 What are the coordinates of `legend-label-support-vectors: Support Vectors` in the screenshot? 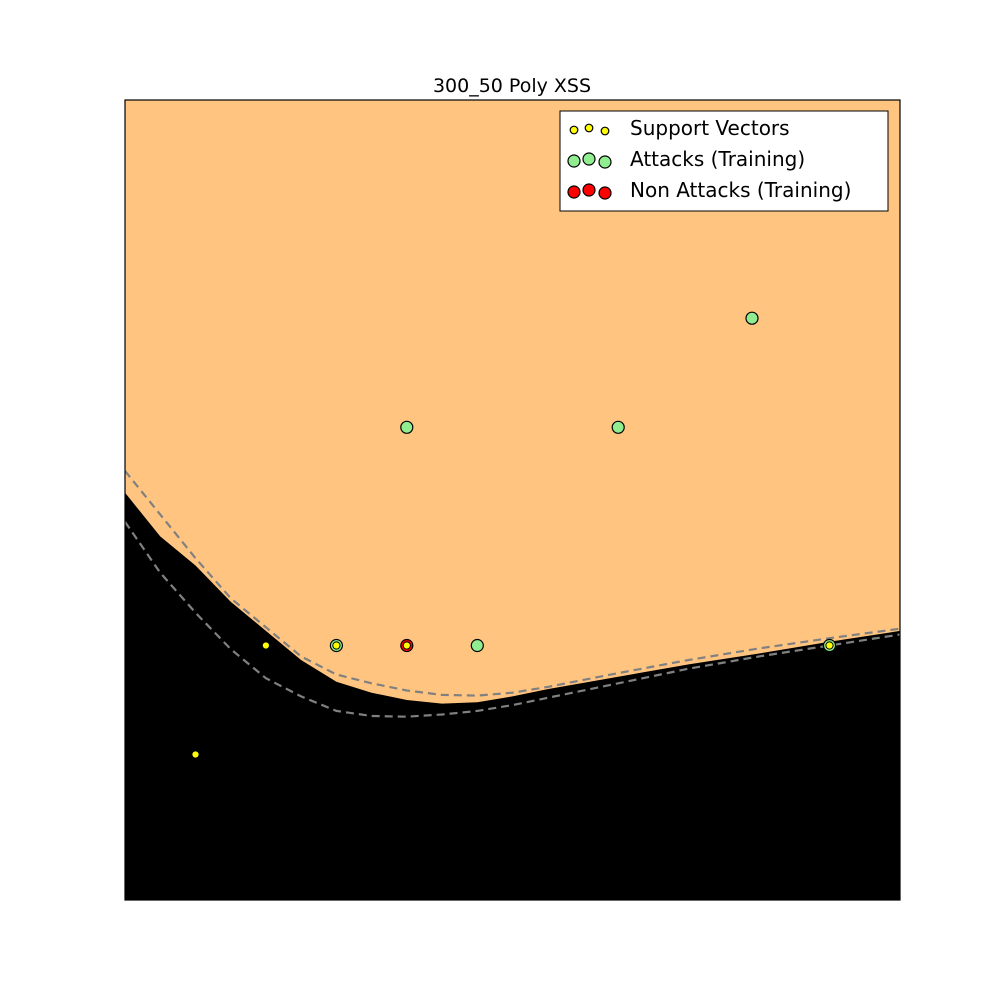 It's located at (710, 128).